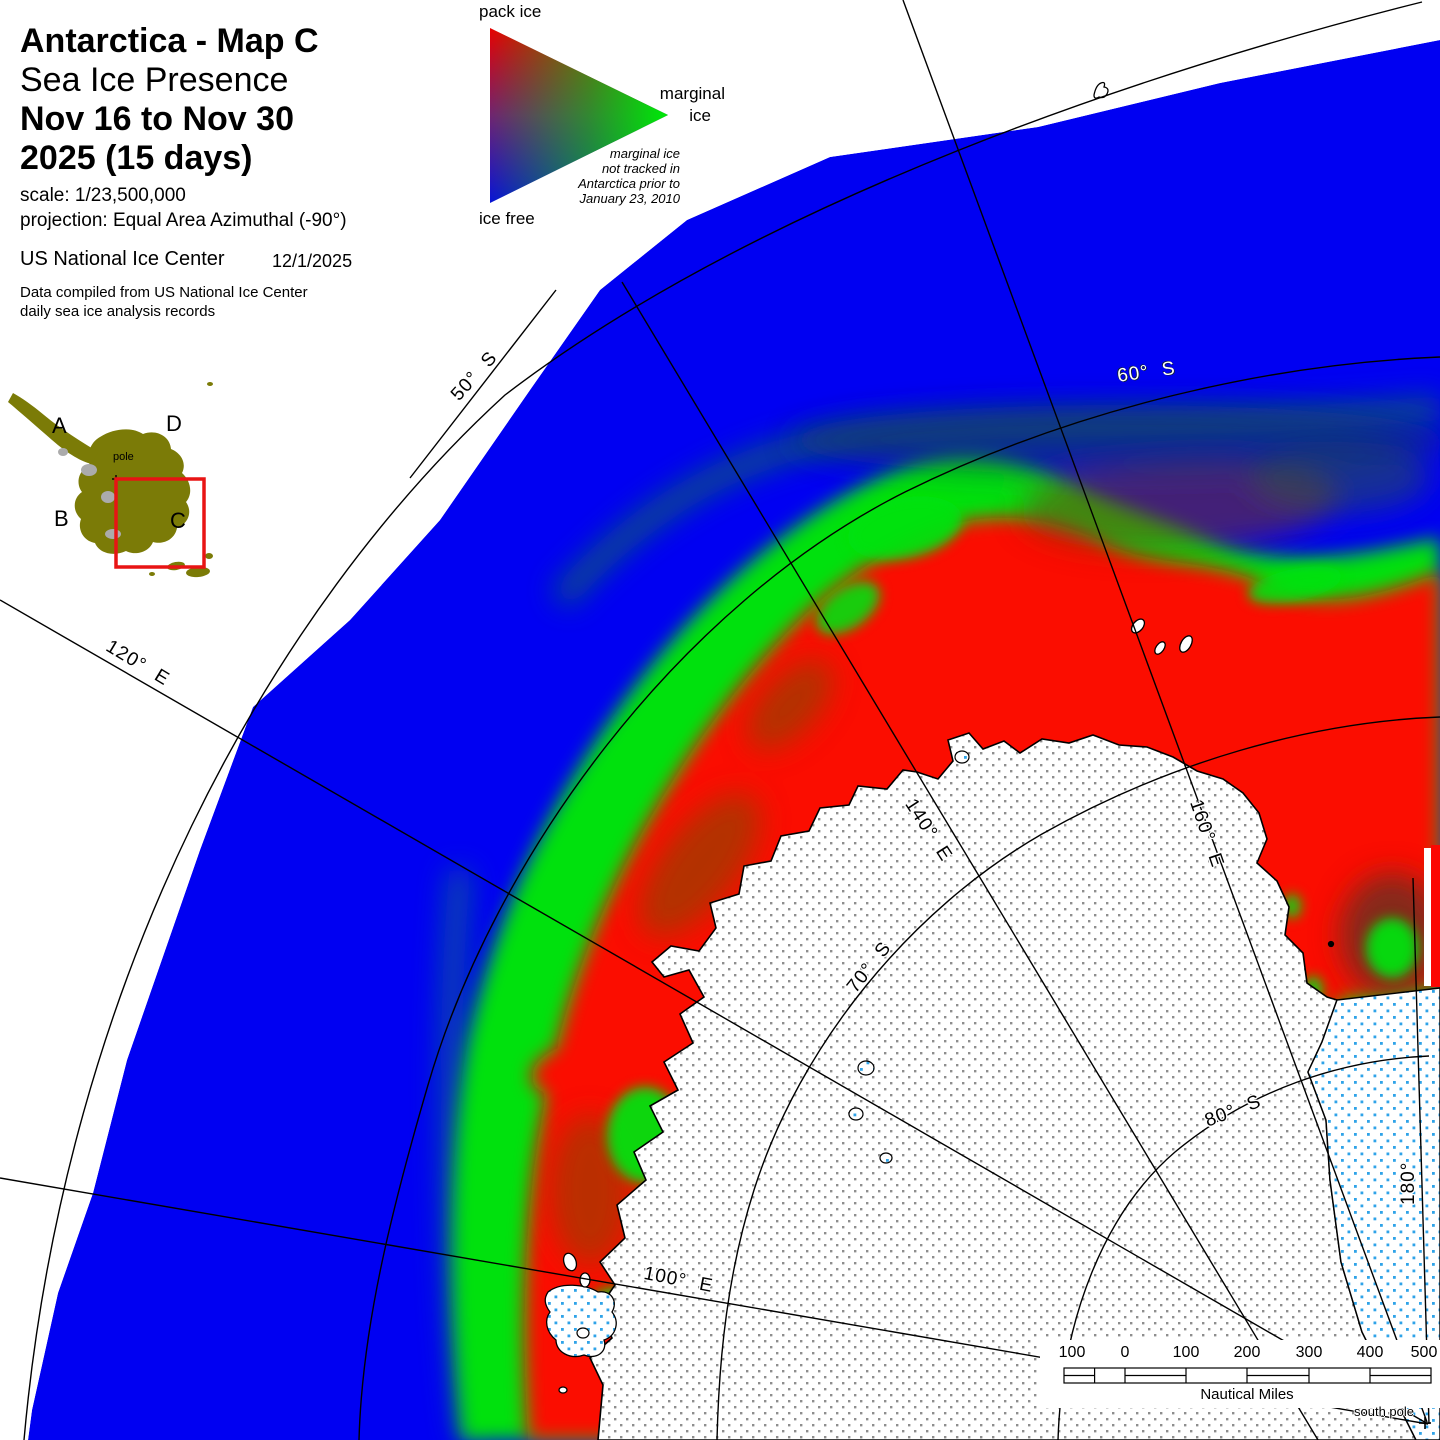 This screenshot has height=1440, width=1440. I want to click on coastal-ice-shelf-blob, so click(580, 1321).